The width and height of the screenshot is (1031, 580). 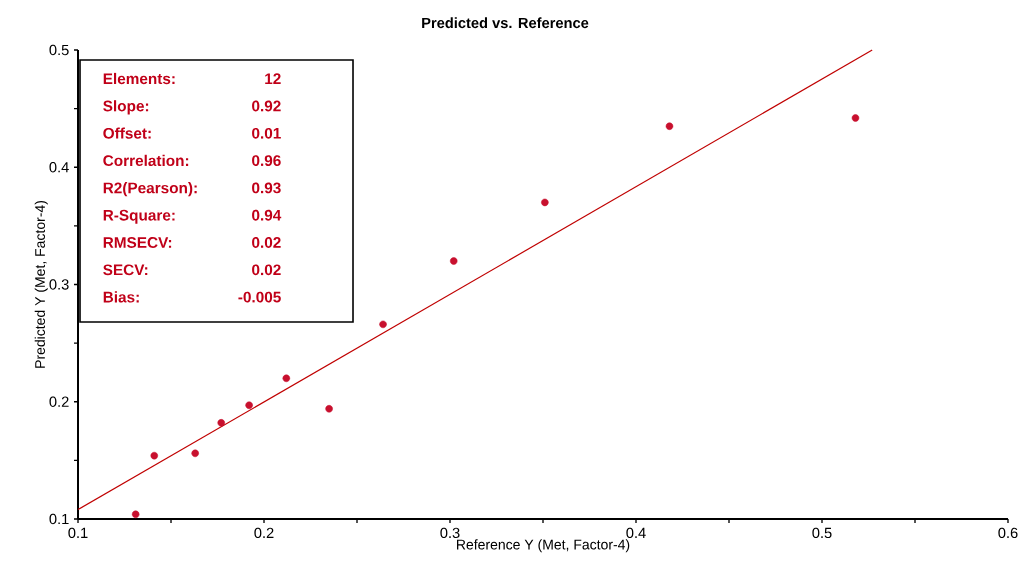 What do you see at coordinates (636, 533) in the screenshot?
I see `x-tick-label: 0.4` at bounding box center [636, 533].